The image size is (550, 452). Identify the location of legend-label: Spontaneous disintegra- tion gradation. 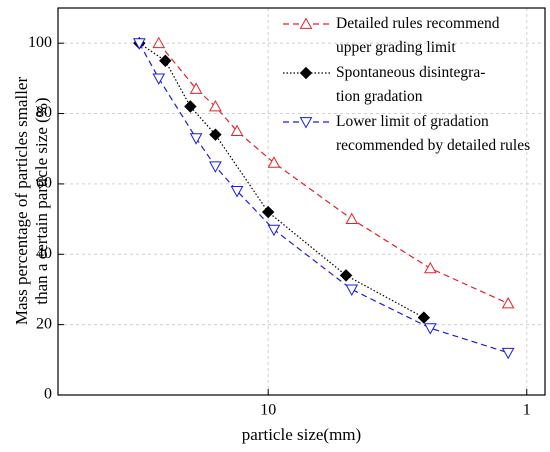
(411, 84).